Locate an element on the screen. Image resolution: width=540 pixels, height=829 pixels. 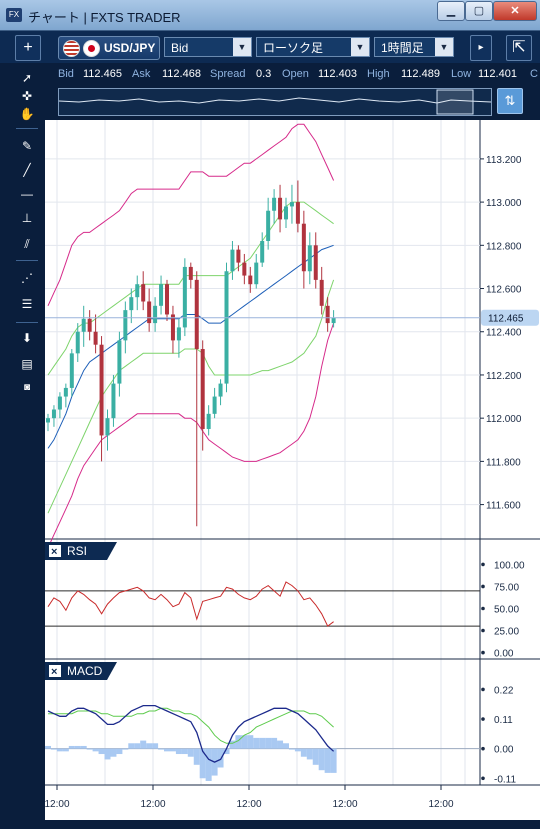
tool-divider is located at coordinates (27, 322).